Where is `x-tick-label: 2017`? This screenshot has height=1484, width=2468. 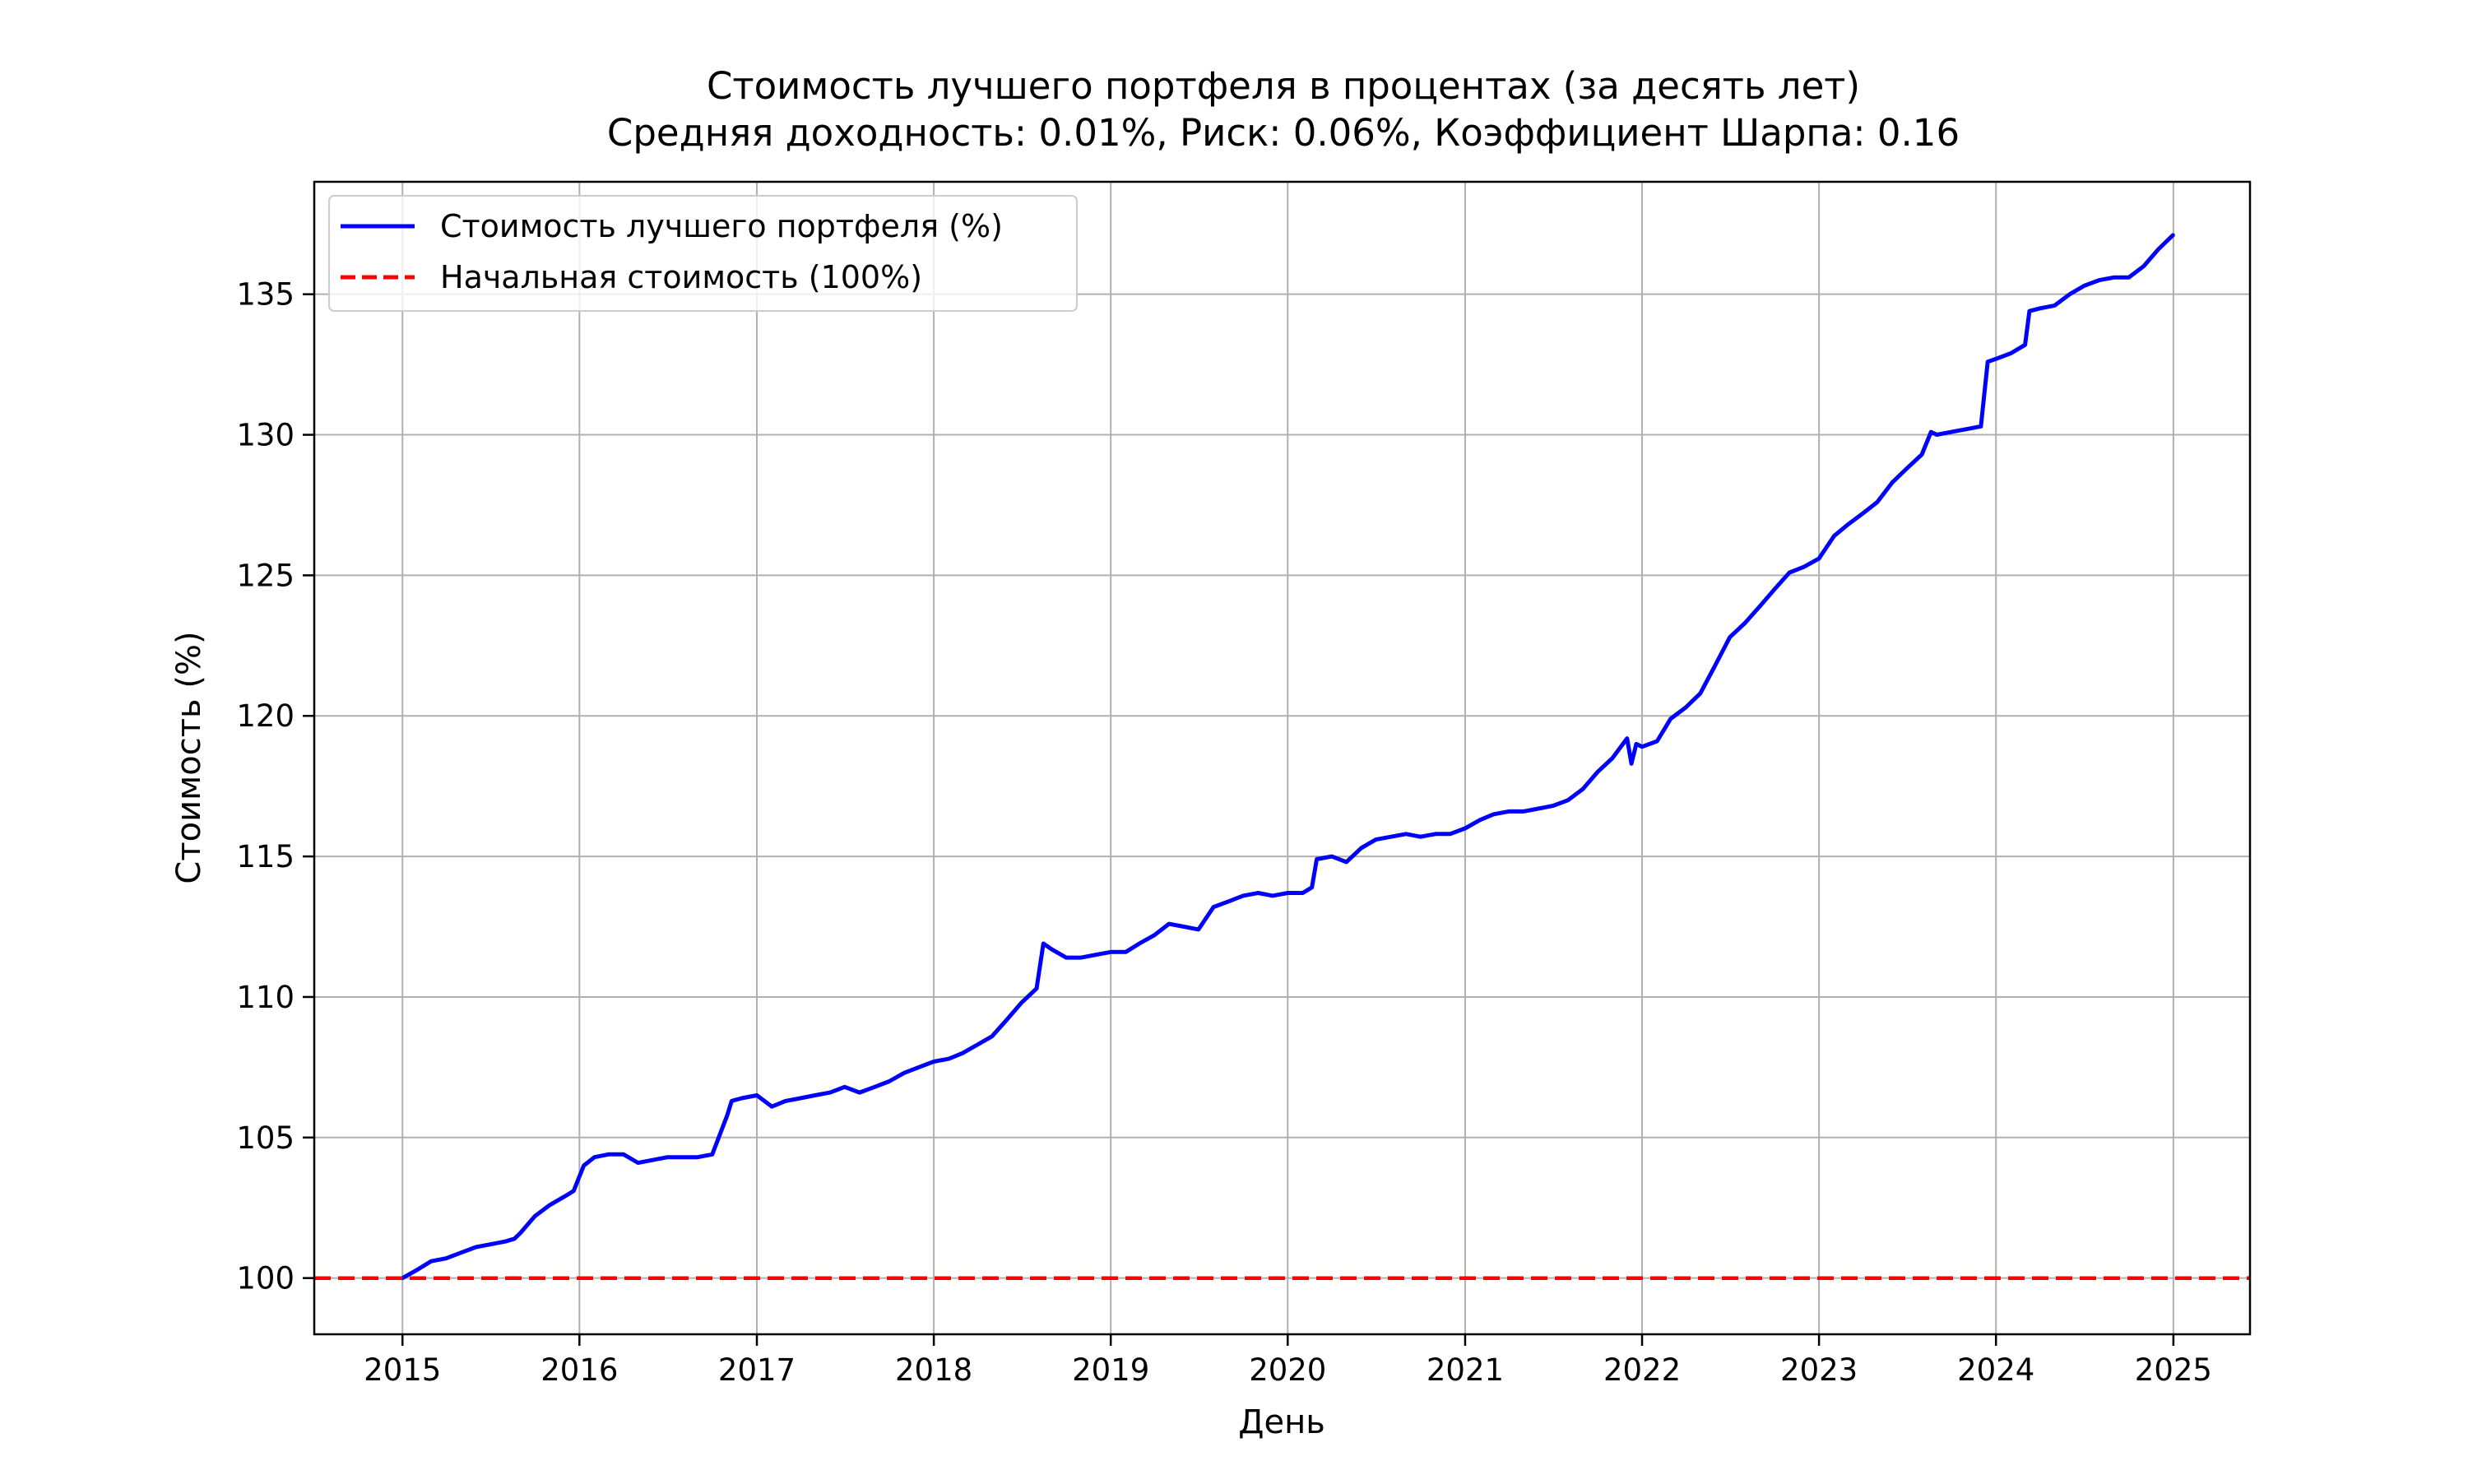
x-tick-label: 2017 is located at coordinates (757, 1370).